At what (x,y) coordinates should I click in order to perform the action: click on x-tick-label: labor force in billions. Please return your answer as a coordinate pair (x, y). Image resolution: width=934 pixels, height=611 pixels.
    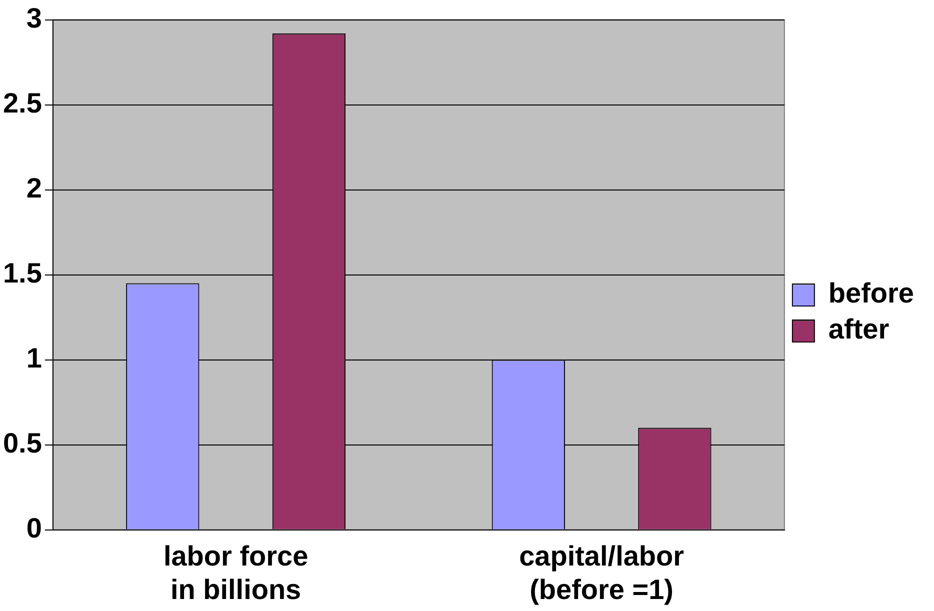
    Looking at the image, I should click on (235, 572).